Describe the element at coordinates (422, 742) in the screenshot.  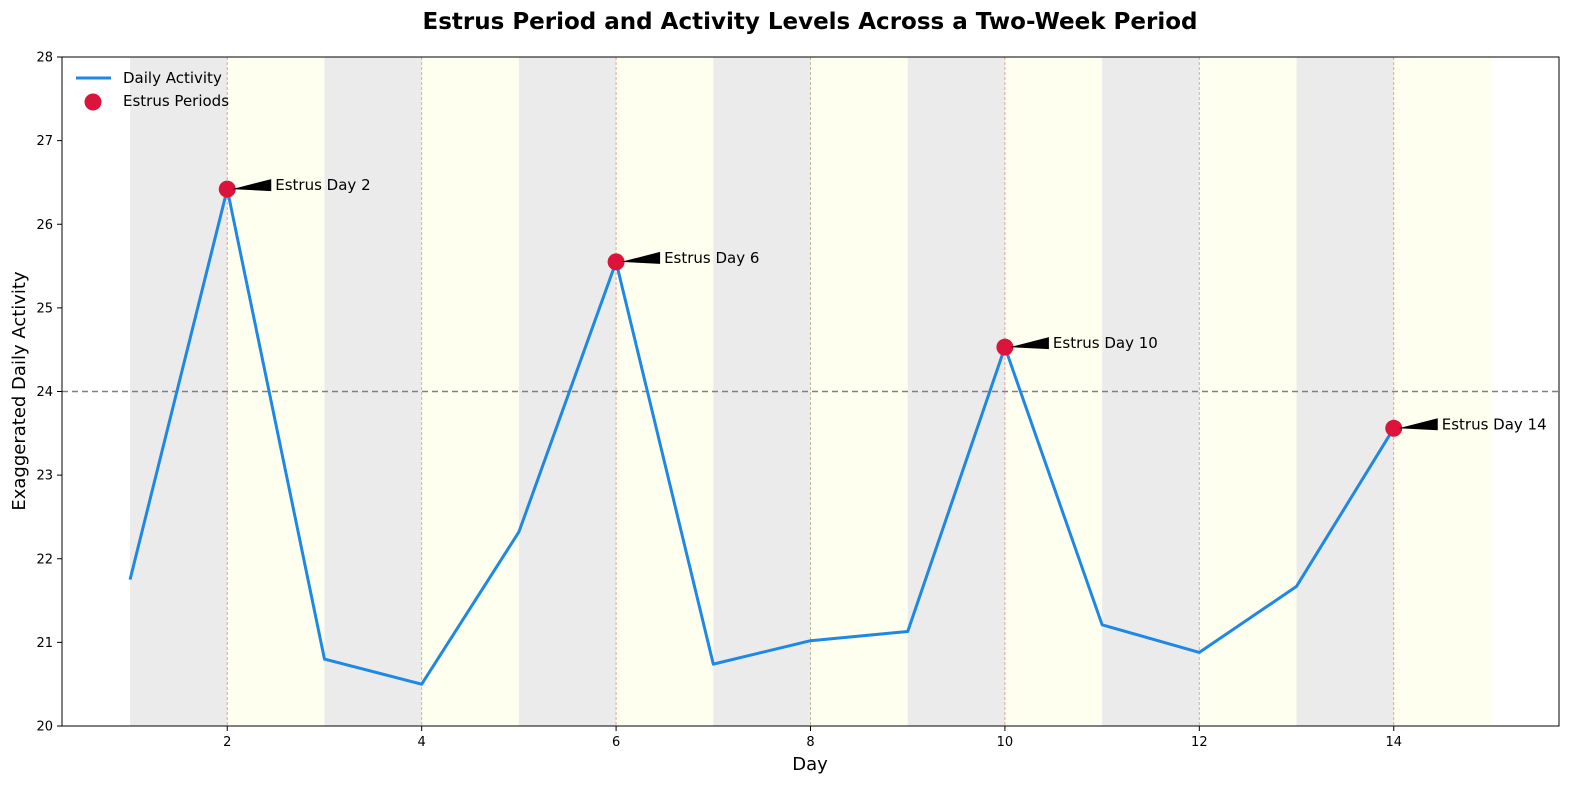
I see `x-tick-label-4: 4` at that location.